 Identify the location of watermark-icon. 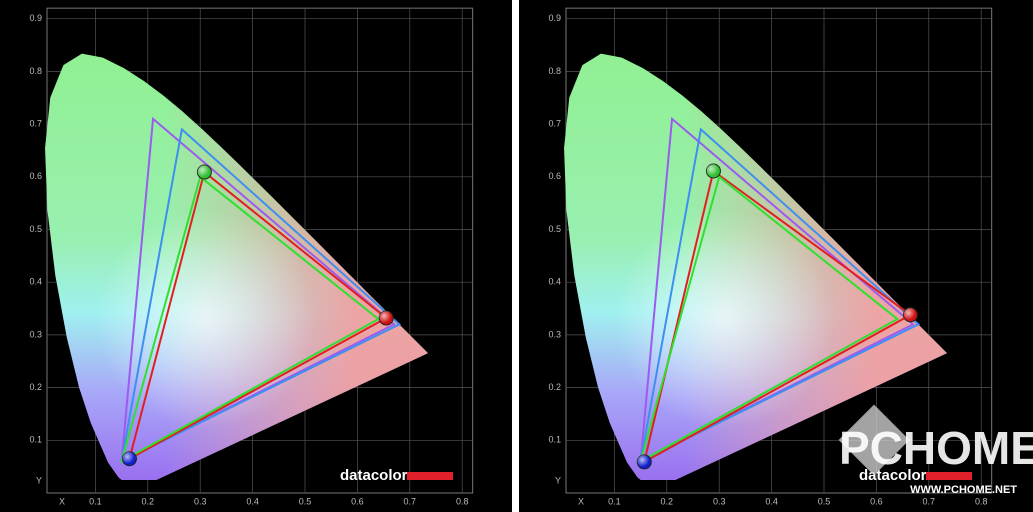
(874, 440).